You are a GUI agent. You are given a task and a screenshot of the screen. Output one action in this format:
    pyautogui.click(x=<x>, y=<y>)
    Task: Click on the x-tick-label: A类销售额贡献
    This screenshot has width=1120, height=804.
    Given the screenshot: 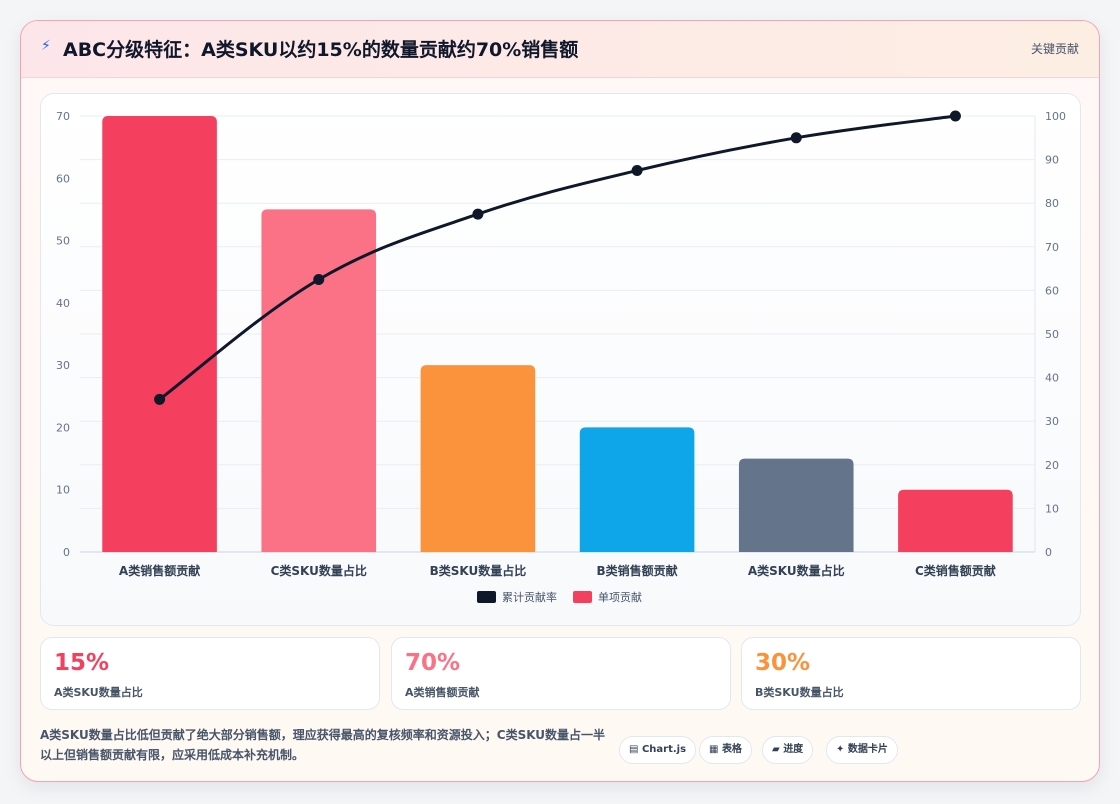 What is the action you would take?
    pyautogui.click(x=159, y=570)
    